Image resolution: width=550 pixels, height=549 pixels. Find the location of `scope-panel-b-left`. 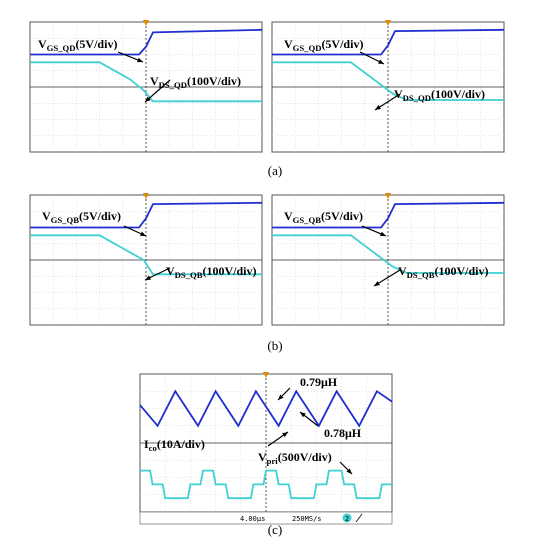

scope-panel-b-left is located at coordinates (146, 259).